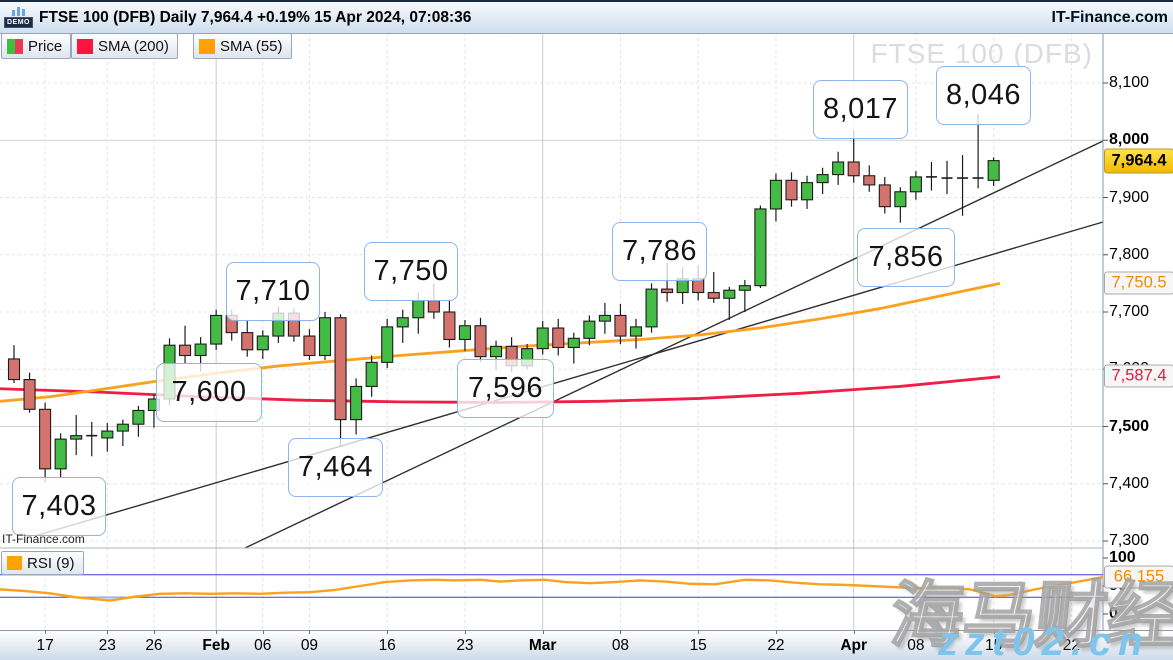  Describe the element at coordinates (18, 22) in the screenshot. I see `demo-badge: DEMO` at that location.